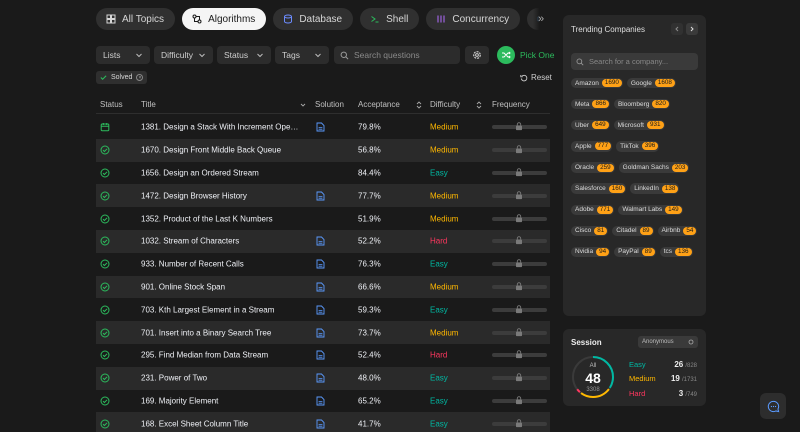 The width and height of the screenshot is (800, 432). I want to click on previous-page-button, so click(677, 29).